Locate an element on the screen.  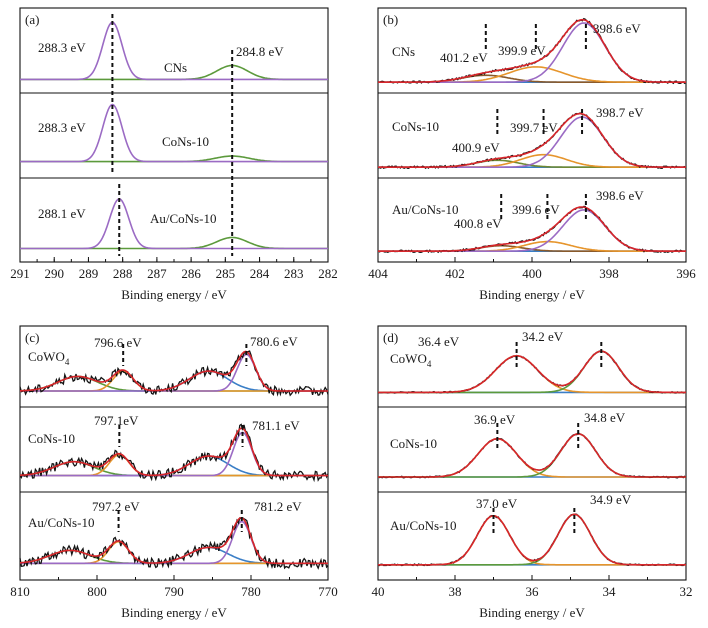
row-1: CoNs-10 797.1eV 781.1 eV is located at coordinates (174, 448).